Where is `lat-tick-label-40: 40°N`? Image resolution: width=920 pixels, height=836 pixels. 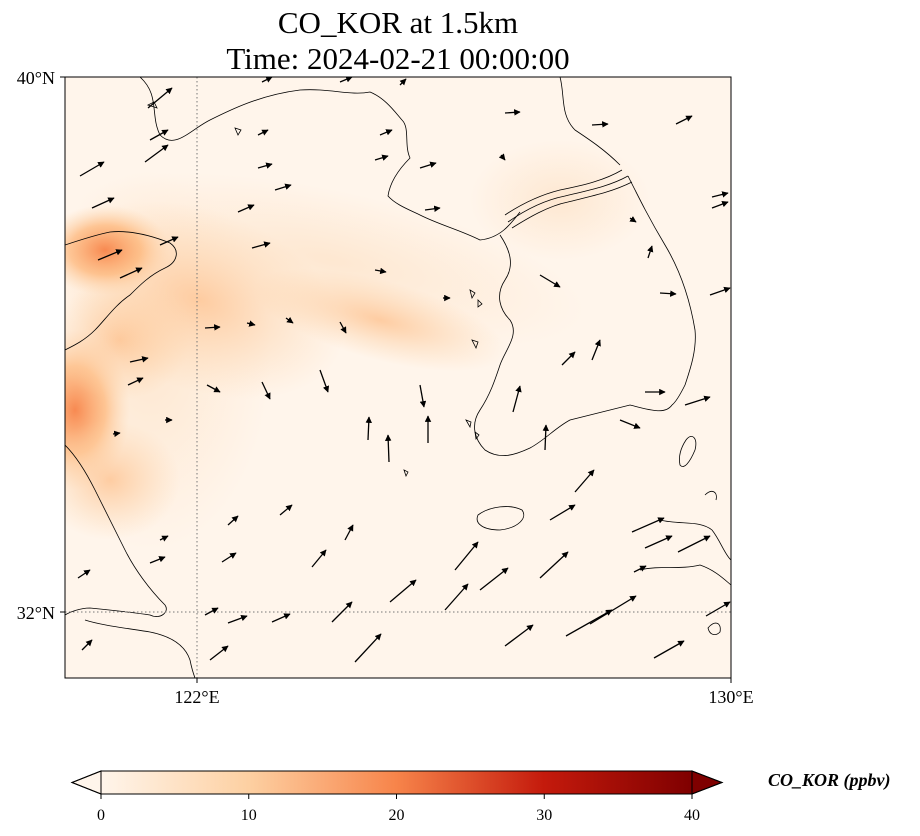
lat-tick-label-40: 40°N is located at coordinates (36, 78).